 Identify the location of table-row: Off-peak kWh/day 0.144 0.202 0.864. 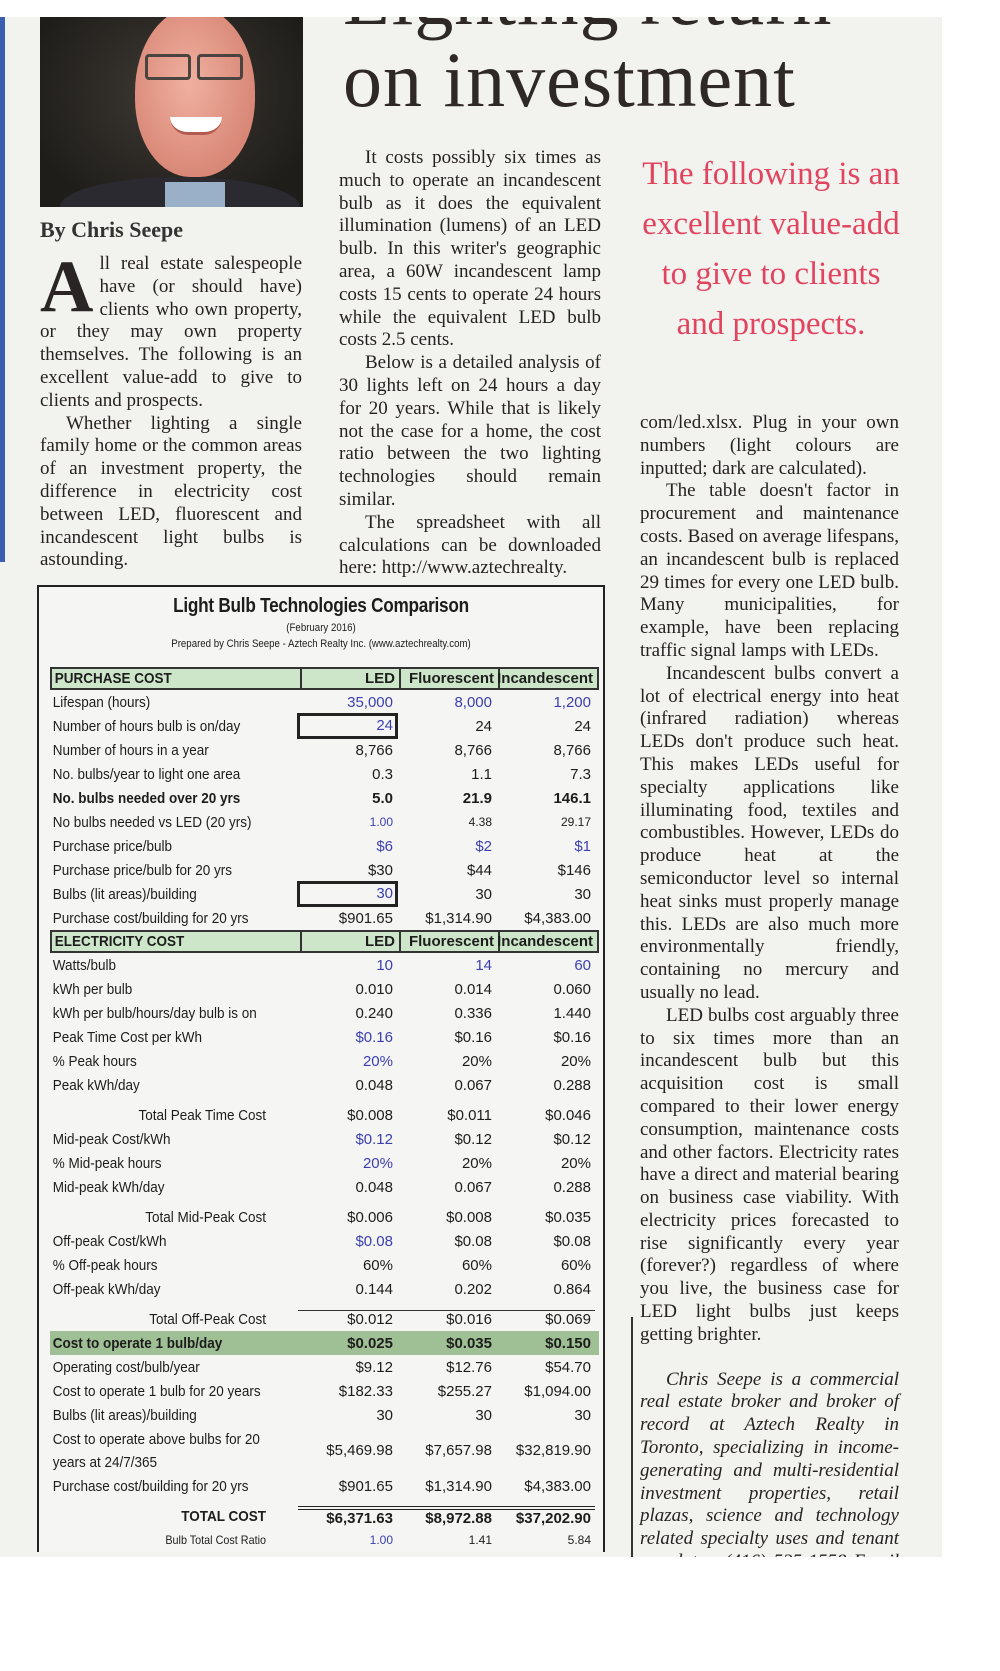
(324, 1289).